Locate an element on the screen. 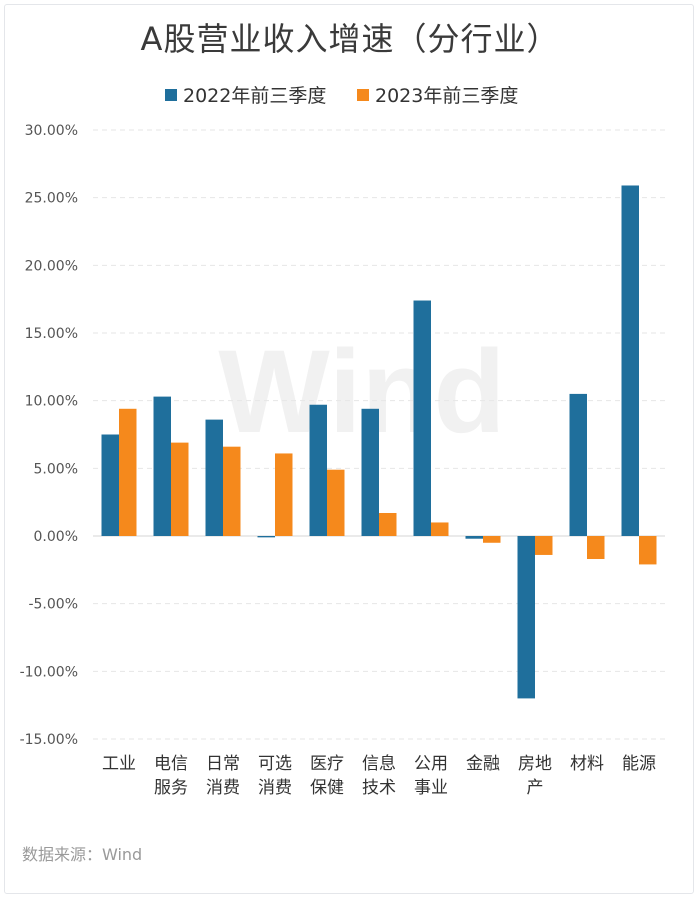  source-note: 数据来源：Wind is located at coordinates (82, 854).